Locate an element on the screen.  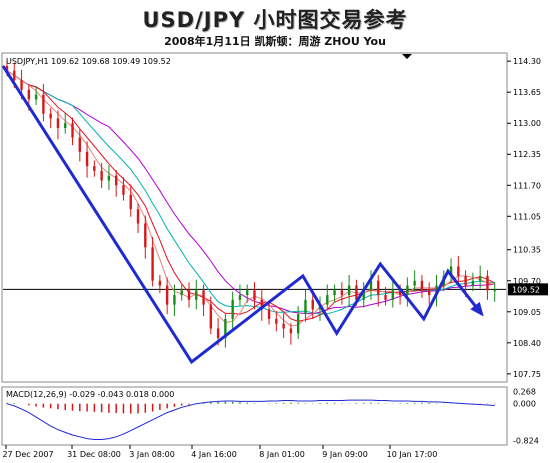
price-y-tick-label: 113.65 is located at coordinates (527, 92).